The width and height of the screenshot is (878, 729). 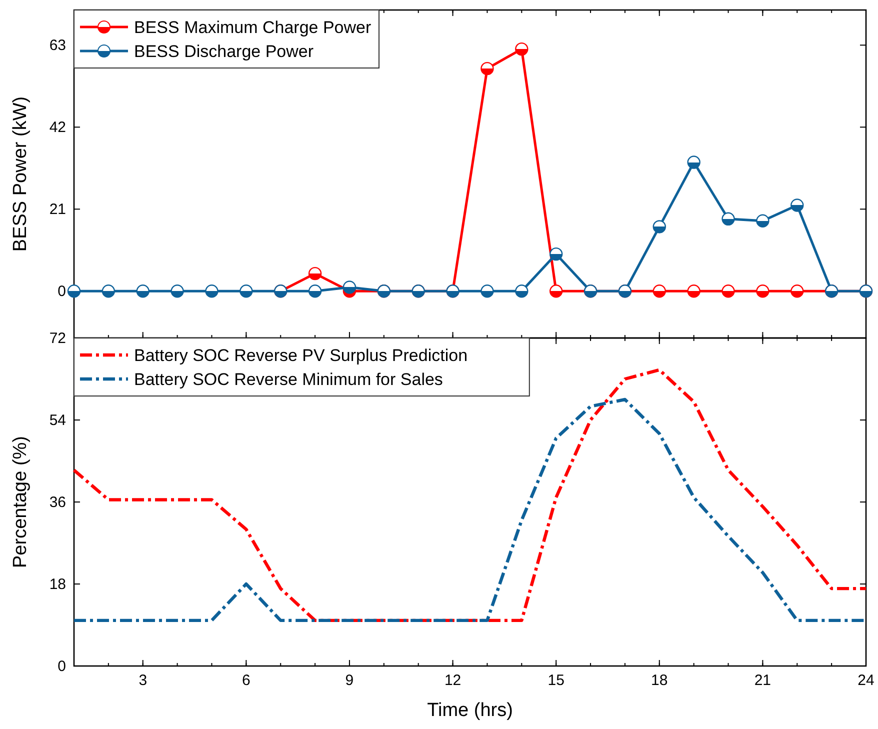 I want to click on legend-label: Battery SOC Reverse PV Surplus Prediction, so click(x=301, y=355).